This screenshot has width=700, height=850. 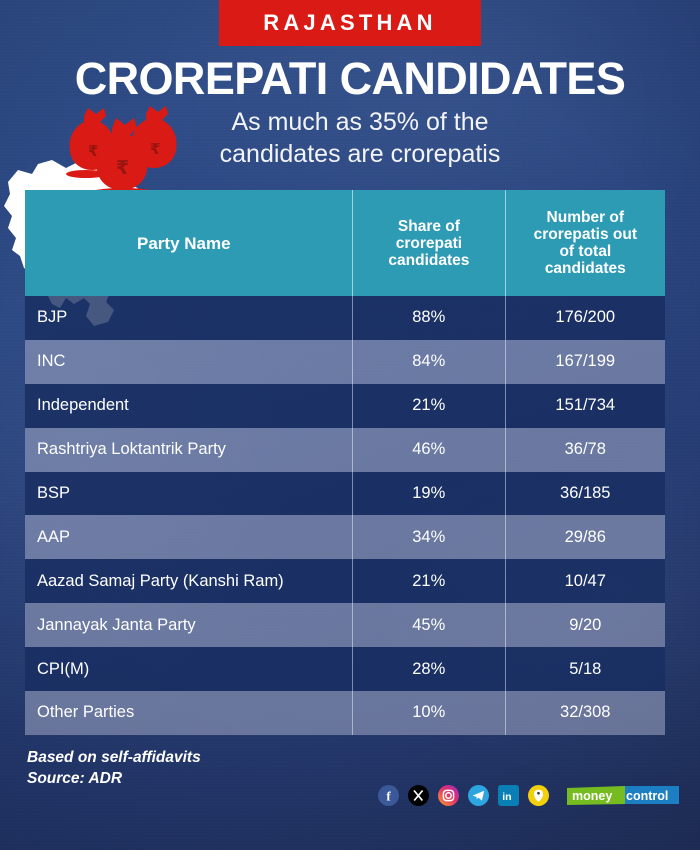 I want to click on column-header-party-name: Party Name, so click(x=184, y=243).